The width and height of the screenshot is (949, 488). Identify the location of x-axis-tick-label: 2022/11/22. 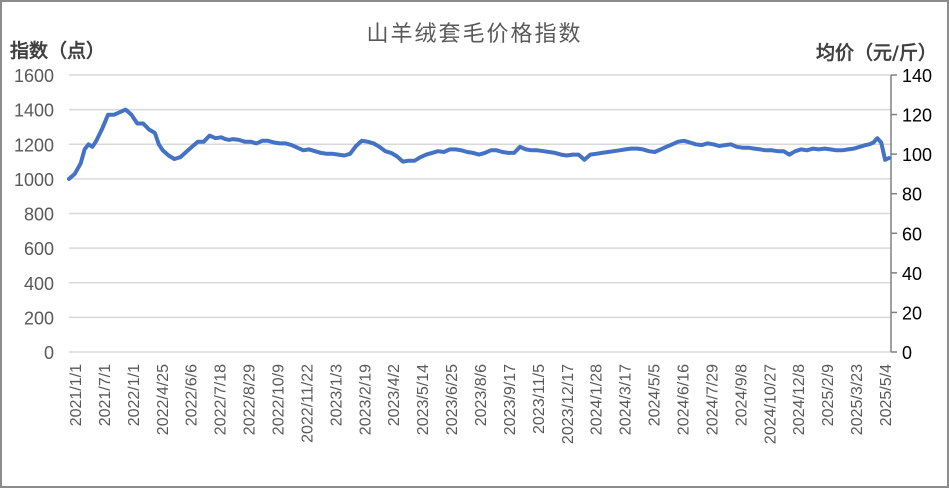
(307, 403).